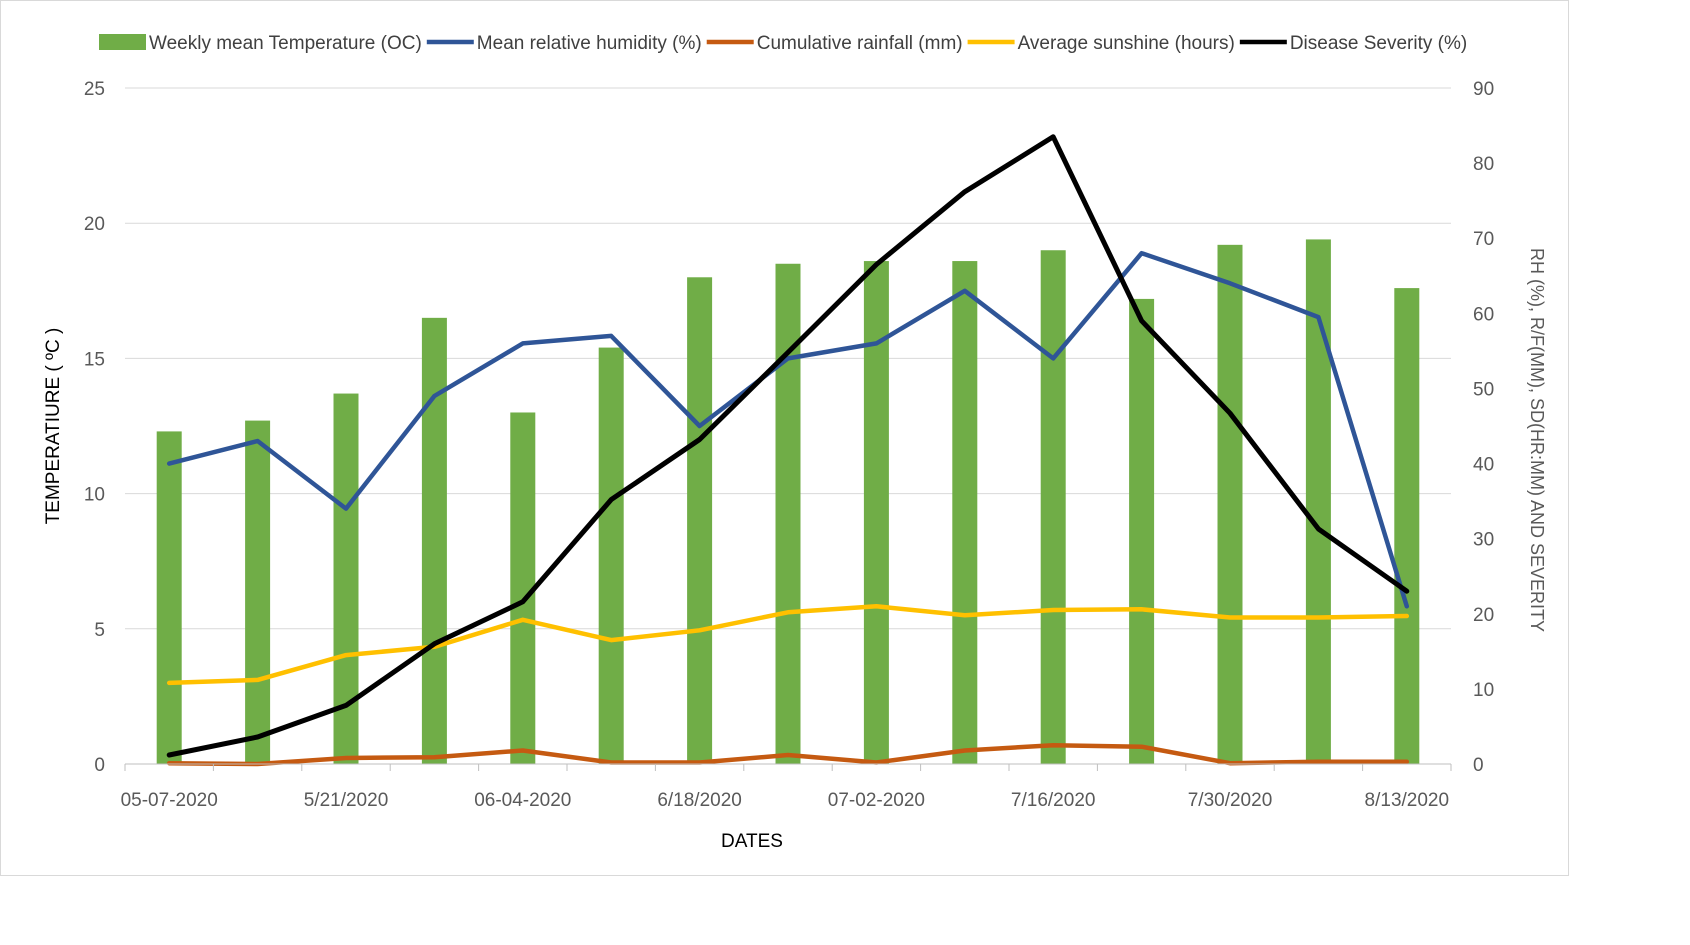 The height and width of the screenshot is (945, 1690). I want to click on y2-tick-label: 20, so click(1483, 615).